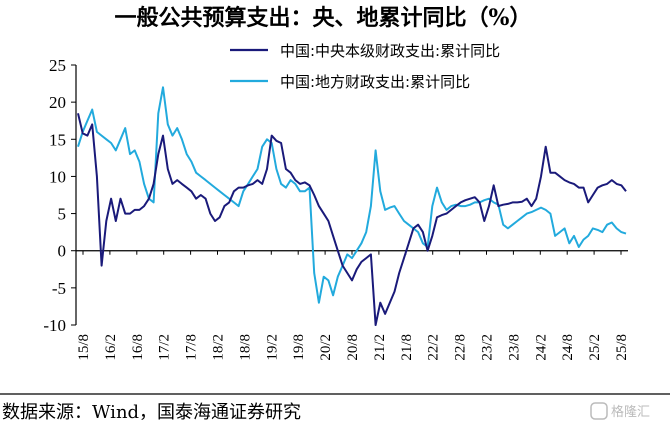  What do you see at coordinates (595, 347) in the screenshot?
I see `x-tick-label: 25/2` at bounding box center [595, 347].